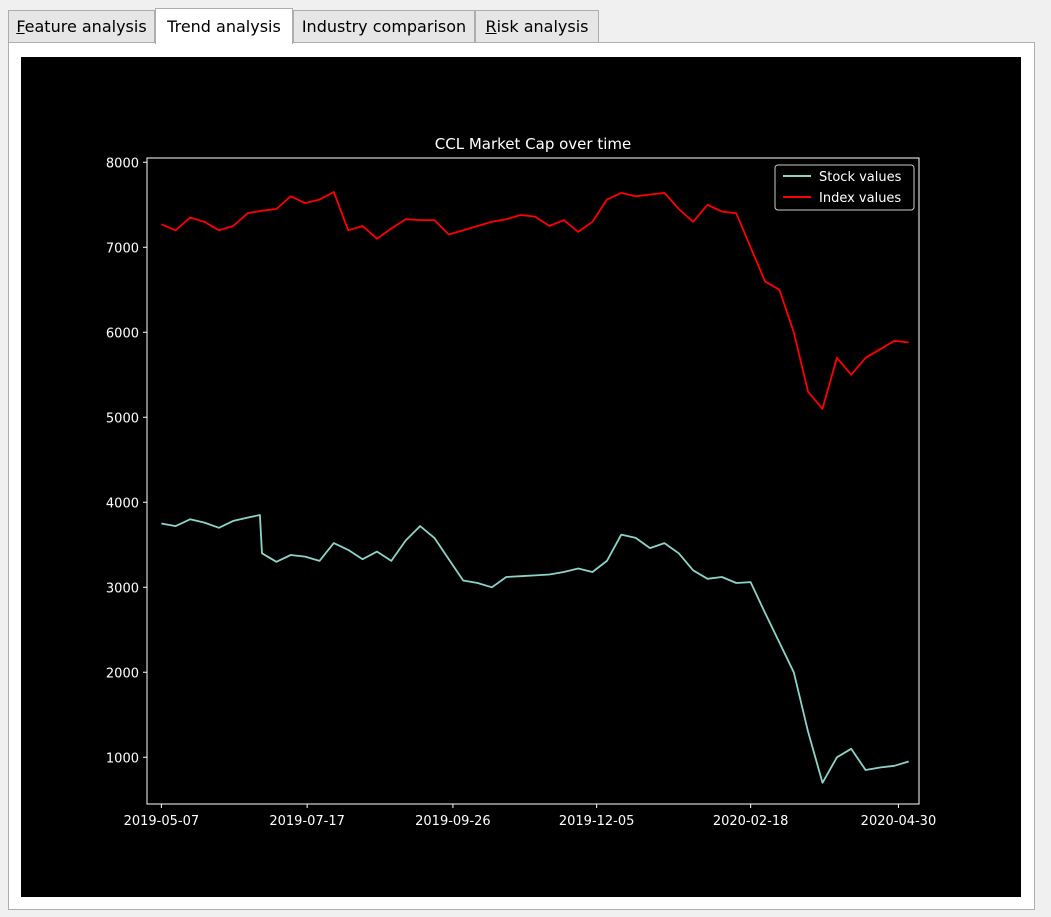 The image size is (1051, 917). I want to click on tab-label: Risk analysis, so click(537, 26).